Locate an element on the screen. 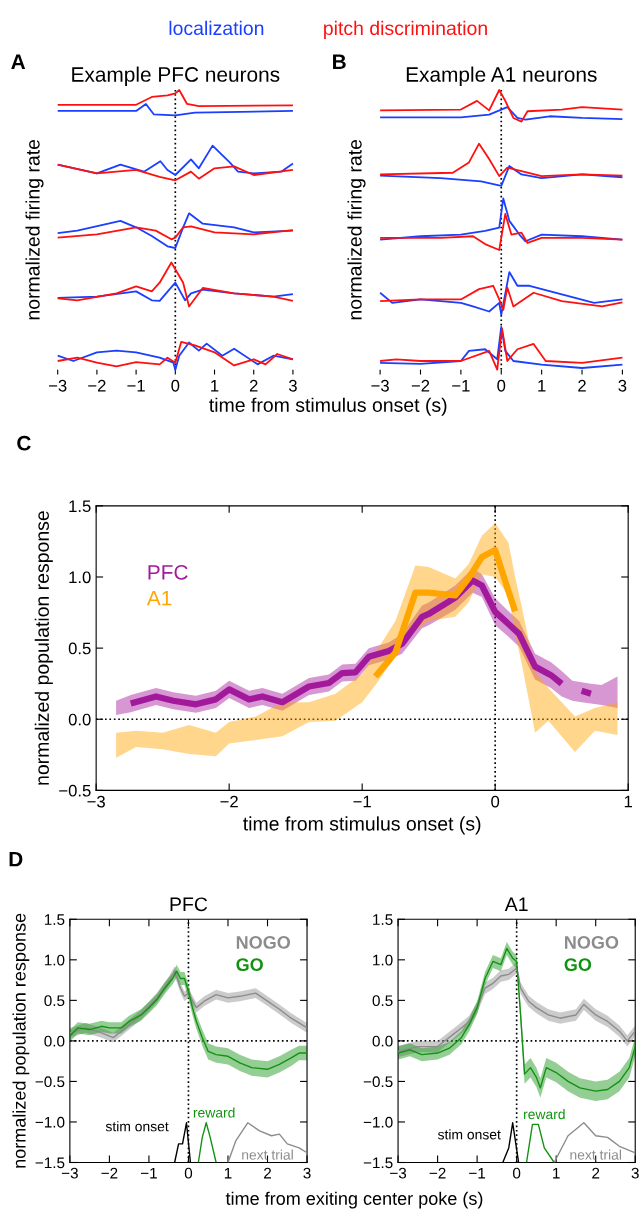 Image resolution: width=641 pixels, height=1216 pixels. text: C is located at coordinates (24, 443).